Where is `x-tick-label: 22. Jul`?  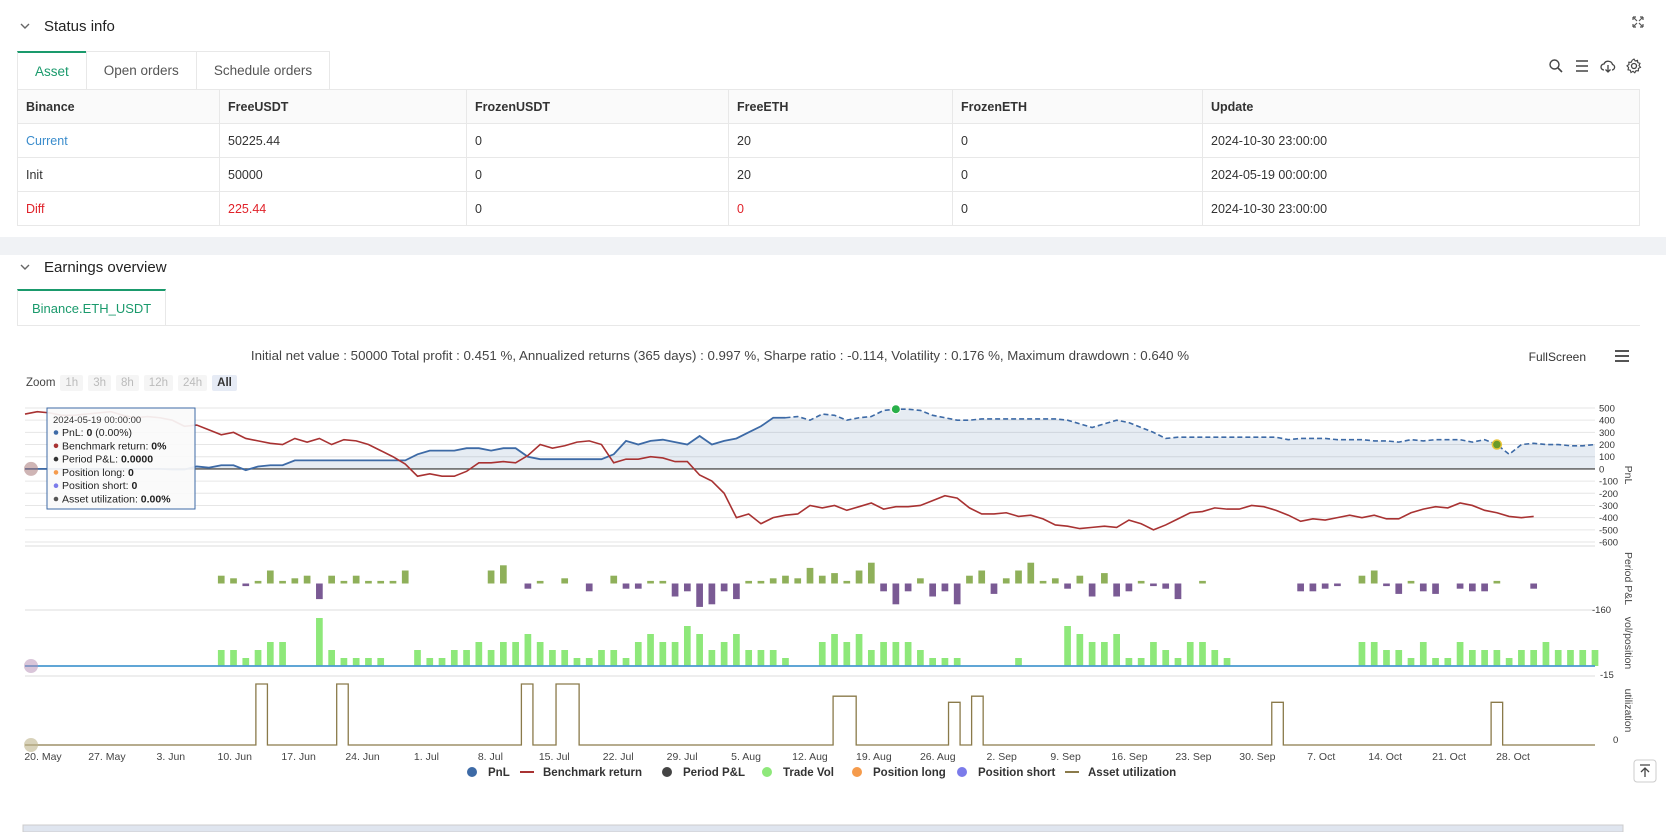 x-tick-label: 22. Jul is located at coordinates (618, 757).